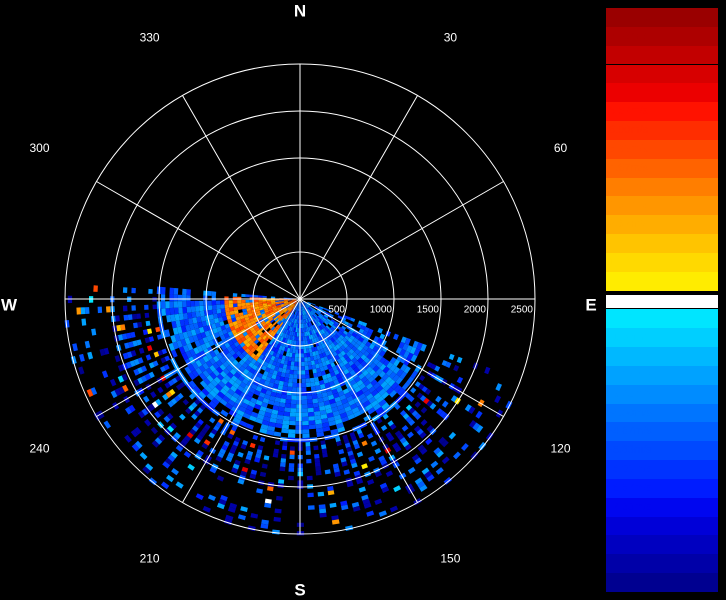 Image resolution: width=726 pixels, height=600 pixels. I want to click on bearing-label: 240, so click(39, 449).